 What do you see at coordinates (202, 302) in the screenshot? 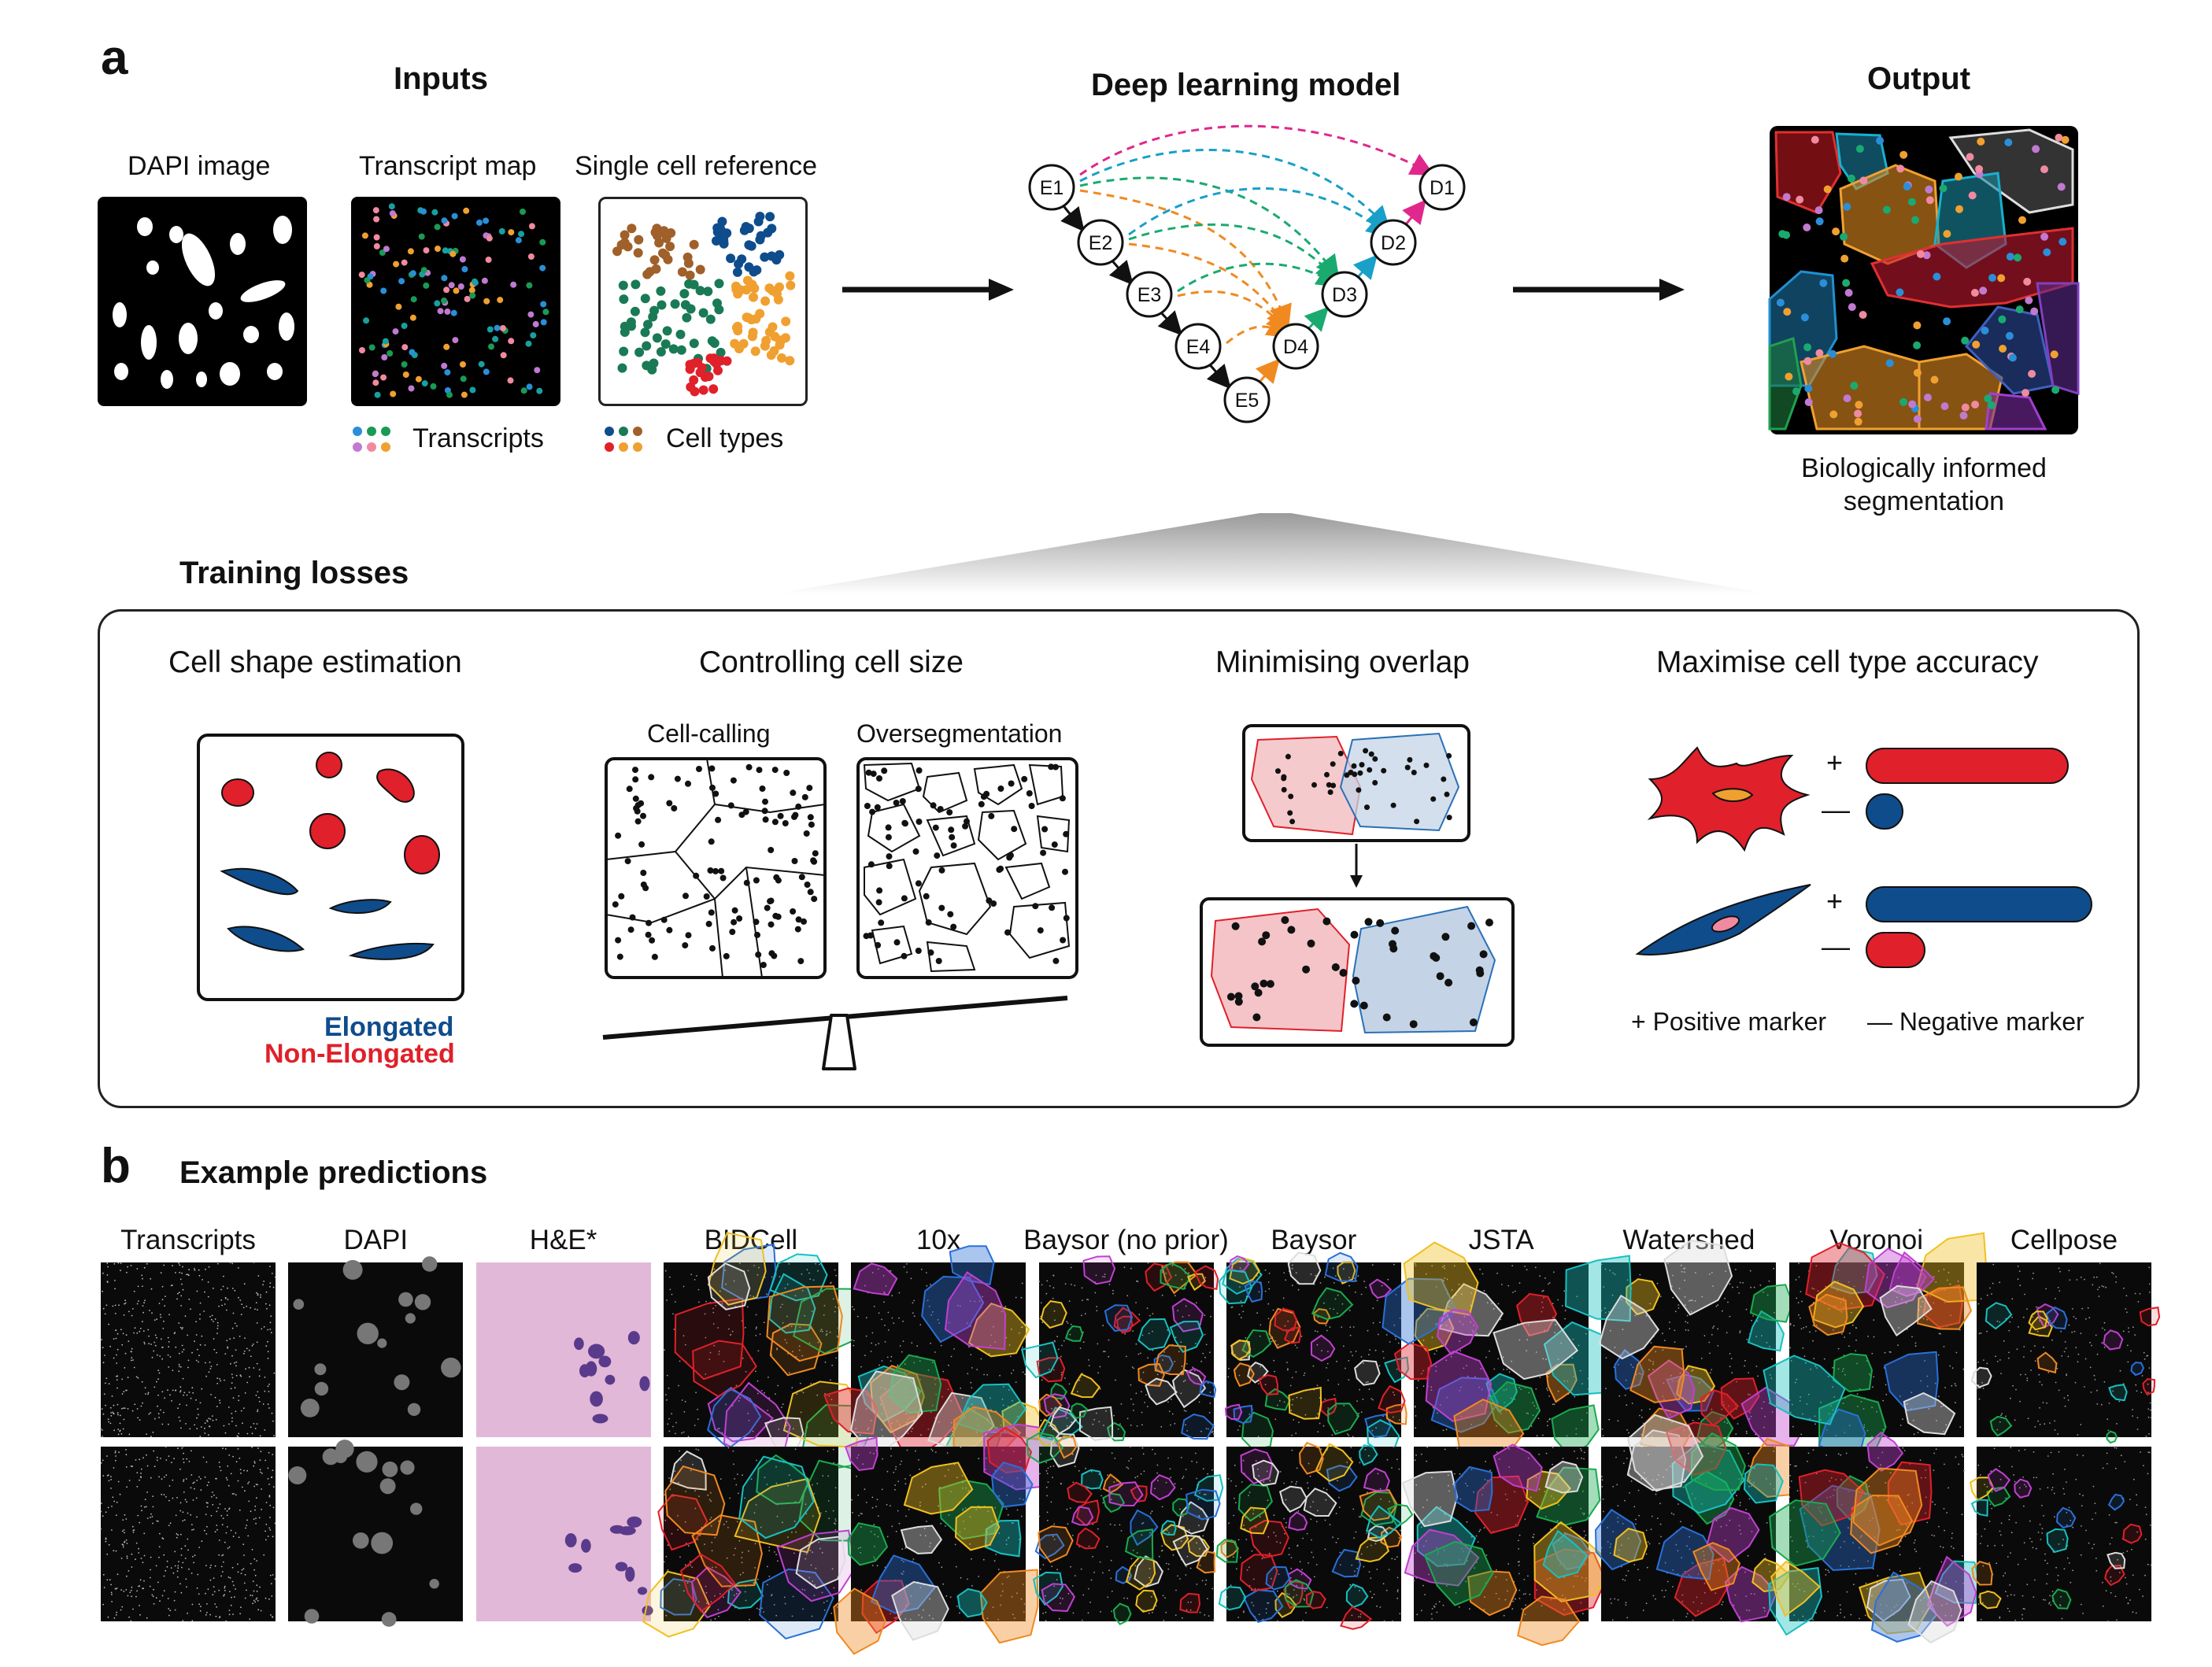
I see `dapi-image` at bounding box center [202, 302].